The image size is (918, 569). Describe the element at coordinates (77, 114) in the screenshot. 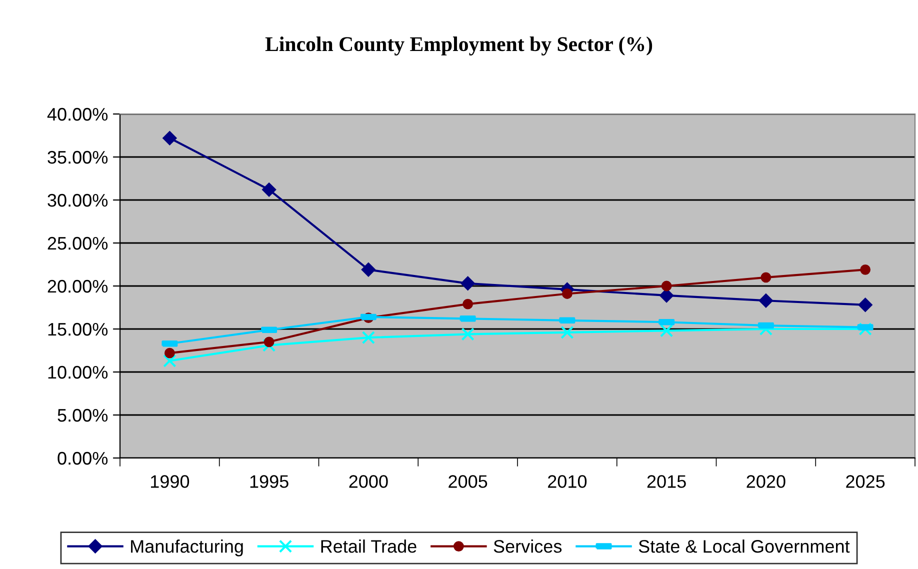

I see `y-tick-label: 40.00%` at that location.